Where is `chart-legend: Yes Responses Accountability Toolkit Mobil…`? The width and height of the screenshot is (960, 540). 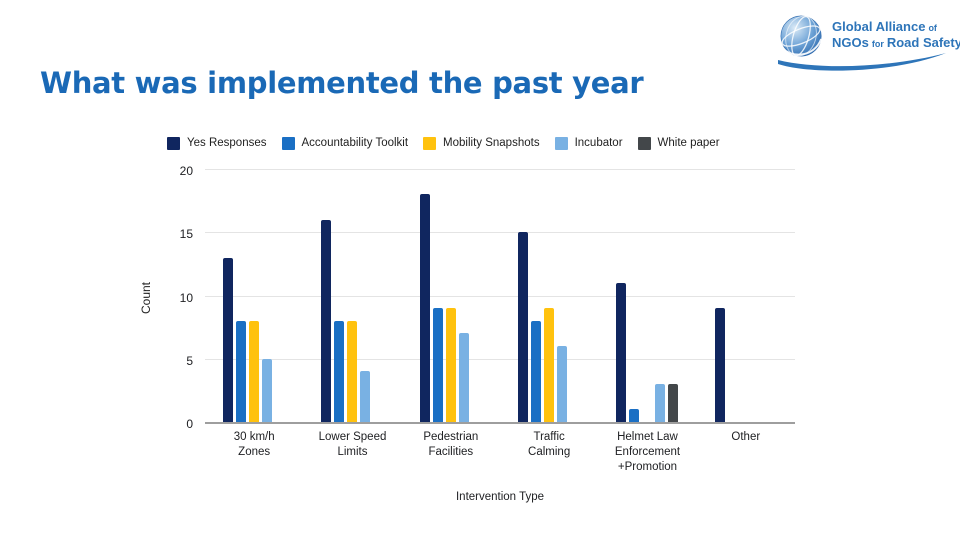
chart-legend: Yes Responses Accountability Toolkit Mobil… is located at coordinates (511, 143).